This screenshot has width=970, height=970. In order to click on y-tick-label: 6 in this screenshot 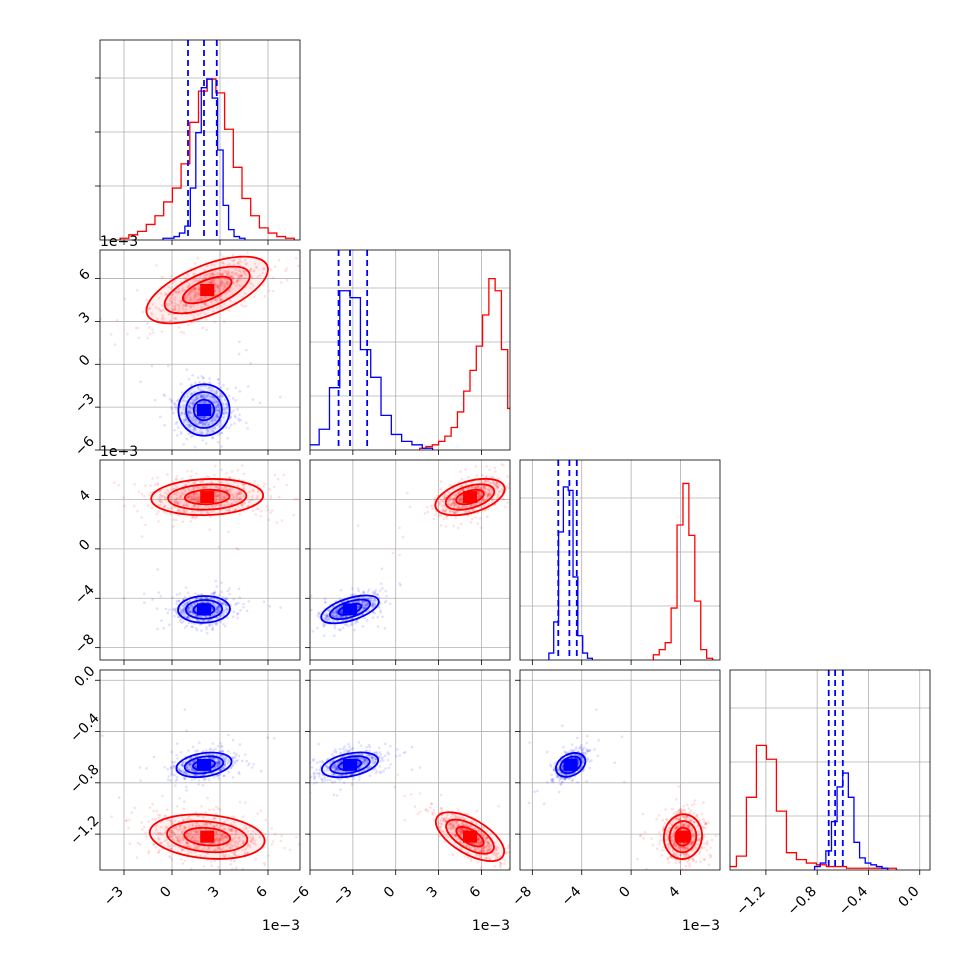, I will do `click(85, 275)`.